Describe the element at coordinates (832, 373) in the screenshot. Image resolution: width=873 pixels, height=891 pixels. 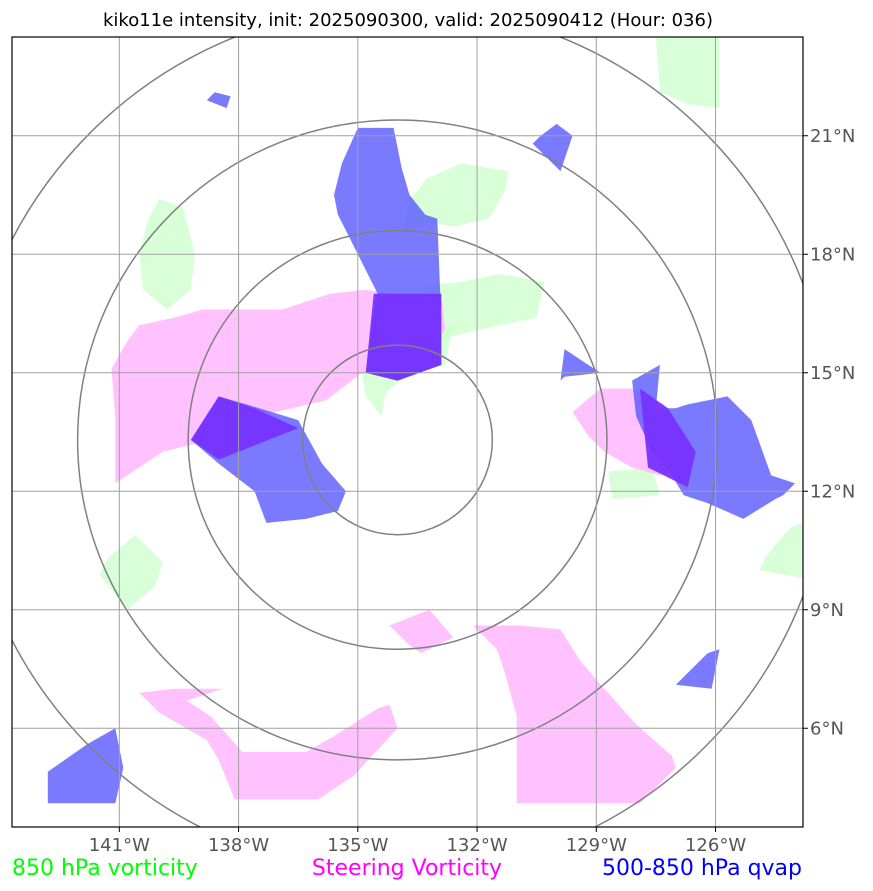
I see `y-tick-label: 15°N` at that location.